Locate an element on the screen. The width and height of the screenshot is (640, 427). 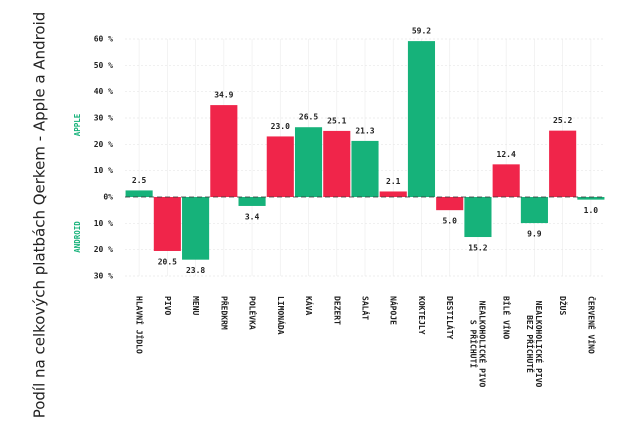
y-tick-label: 0% is located at coordinates (108, 197).